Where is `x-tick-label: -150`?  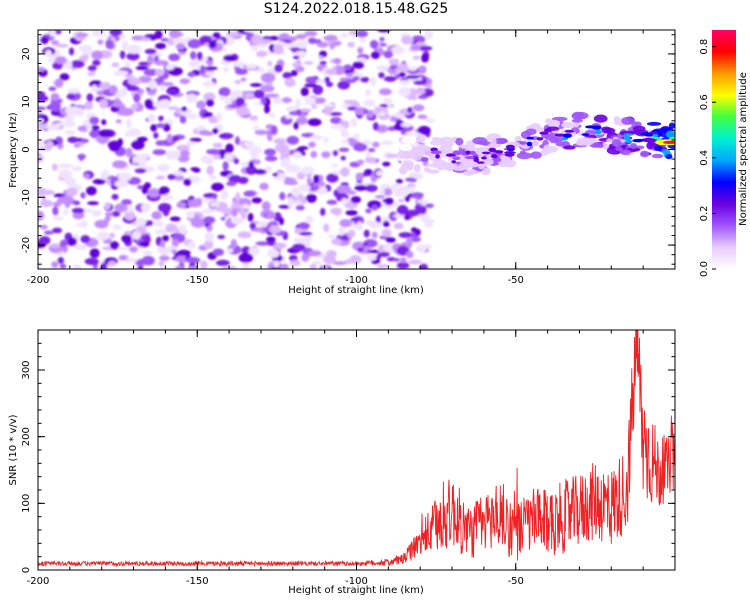 x-tick-label: -150 is located at coordinates (197, 280).